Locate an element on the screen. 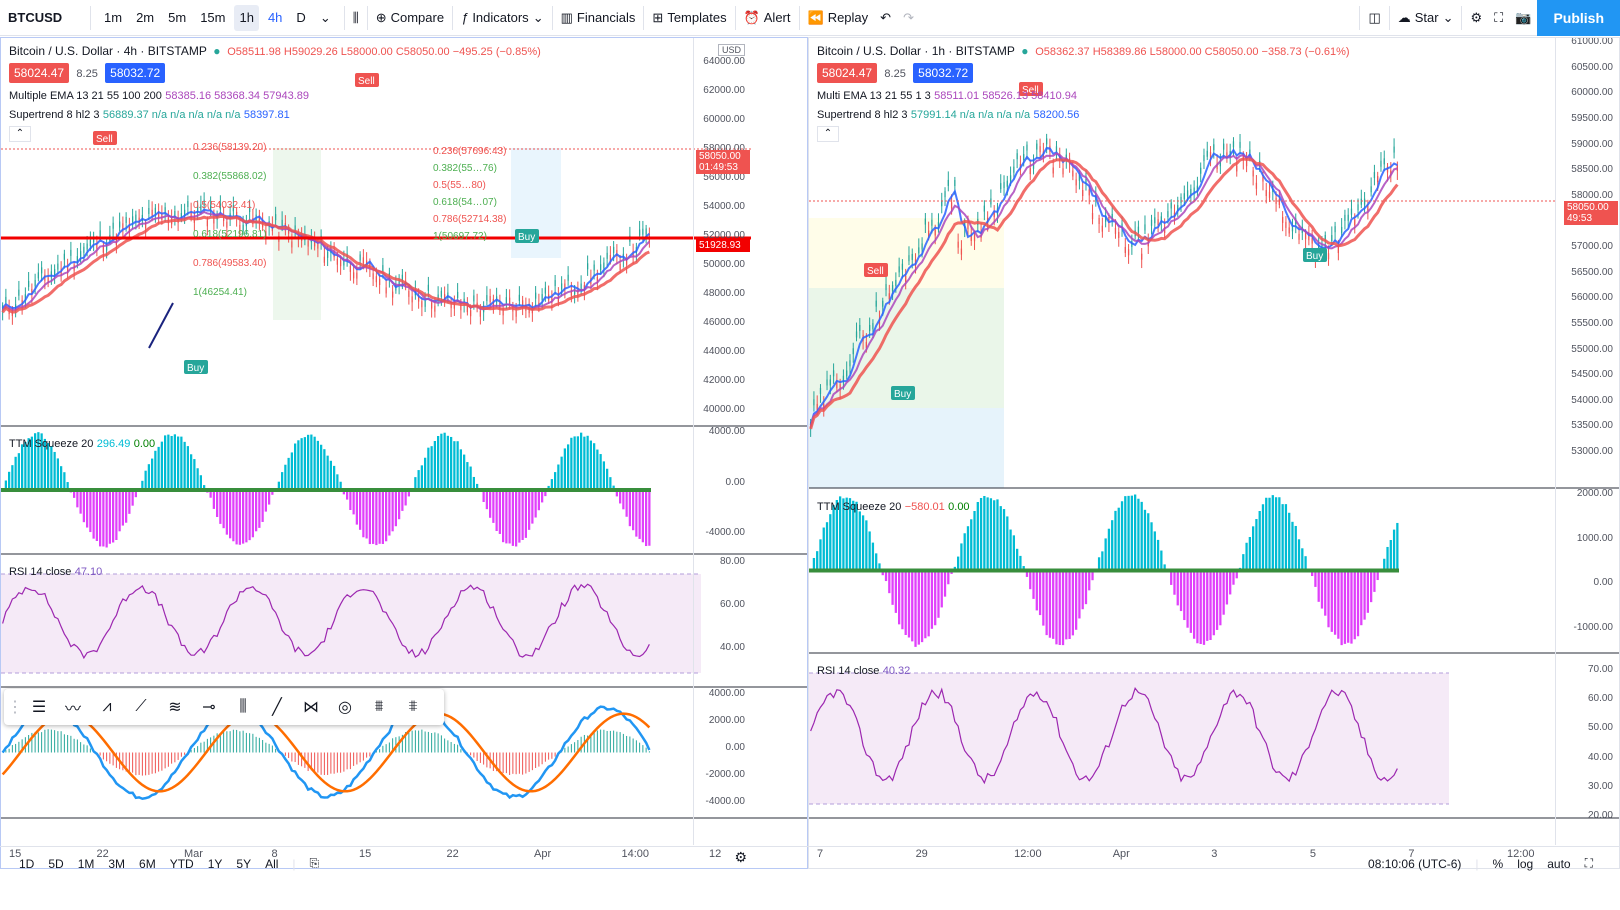  interval-4h: 4h is located at coordinates (275, 17).